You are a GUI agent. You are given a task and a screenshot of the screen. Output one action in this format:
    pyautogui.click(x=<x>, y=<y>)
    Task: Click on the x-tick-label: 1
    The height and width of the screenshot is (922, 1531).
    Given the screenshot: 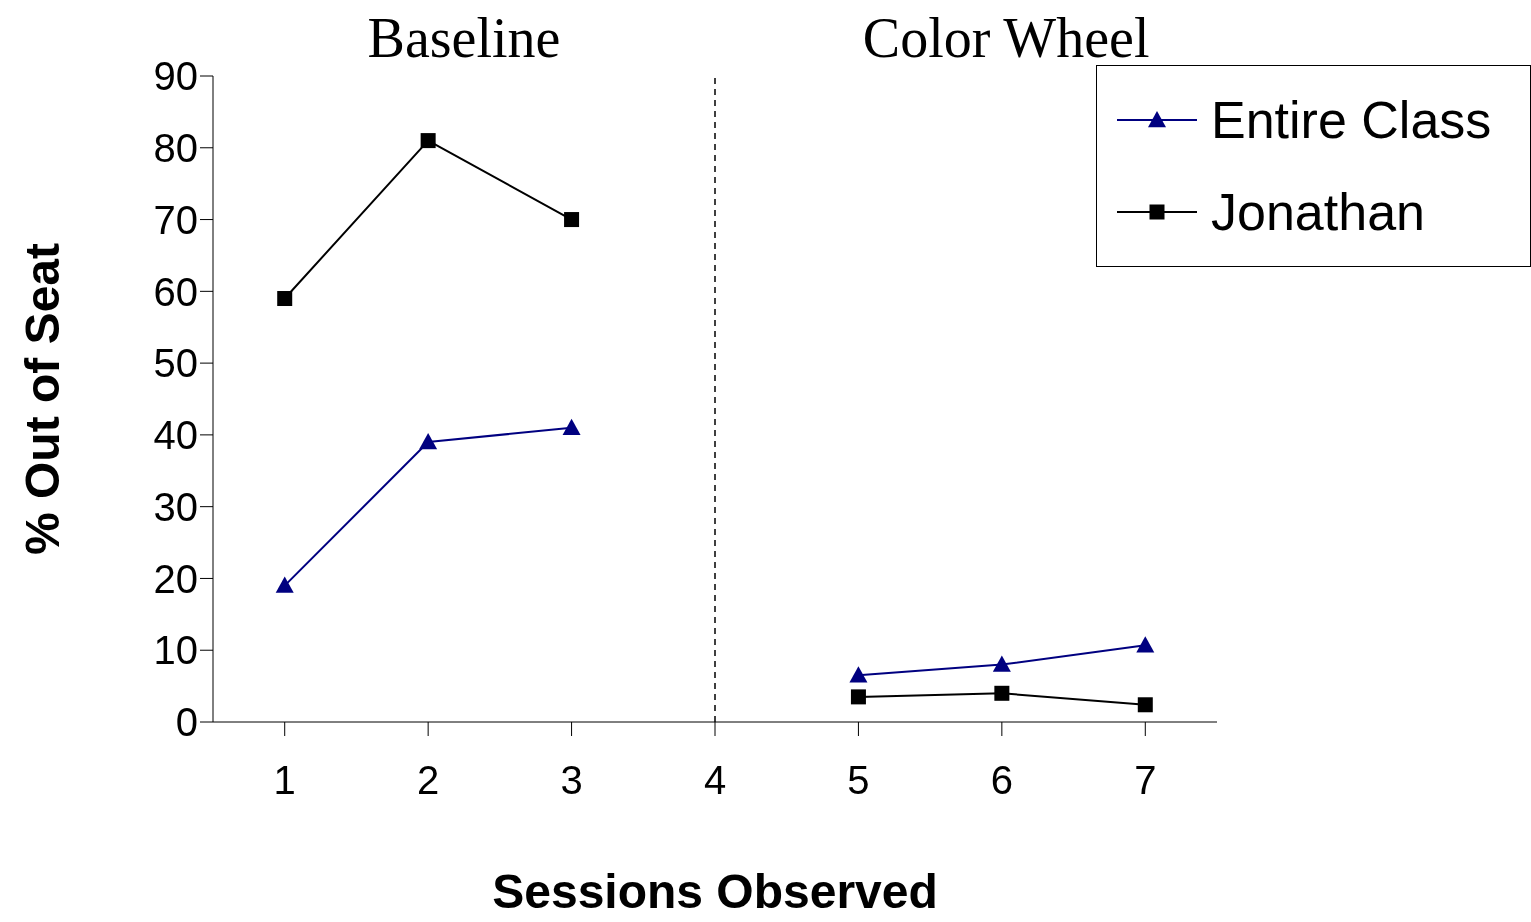 What is the action you would take?
    pyautogui.click(x=284, y=780)
    